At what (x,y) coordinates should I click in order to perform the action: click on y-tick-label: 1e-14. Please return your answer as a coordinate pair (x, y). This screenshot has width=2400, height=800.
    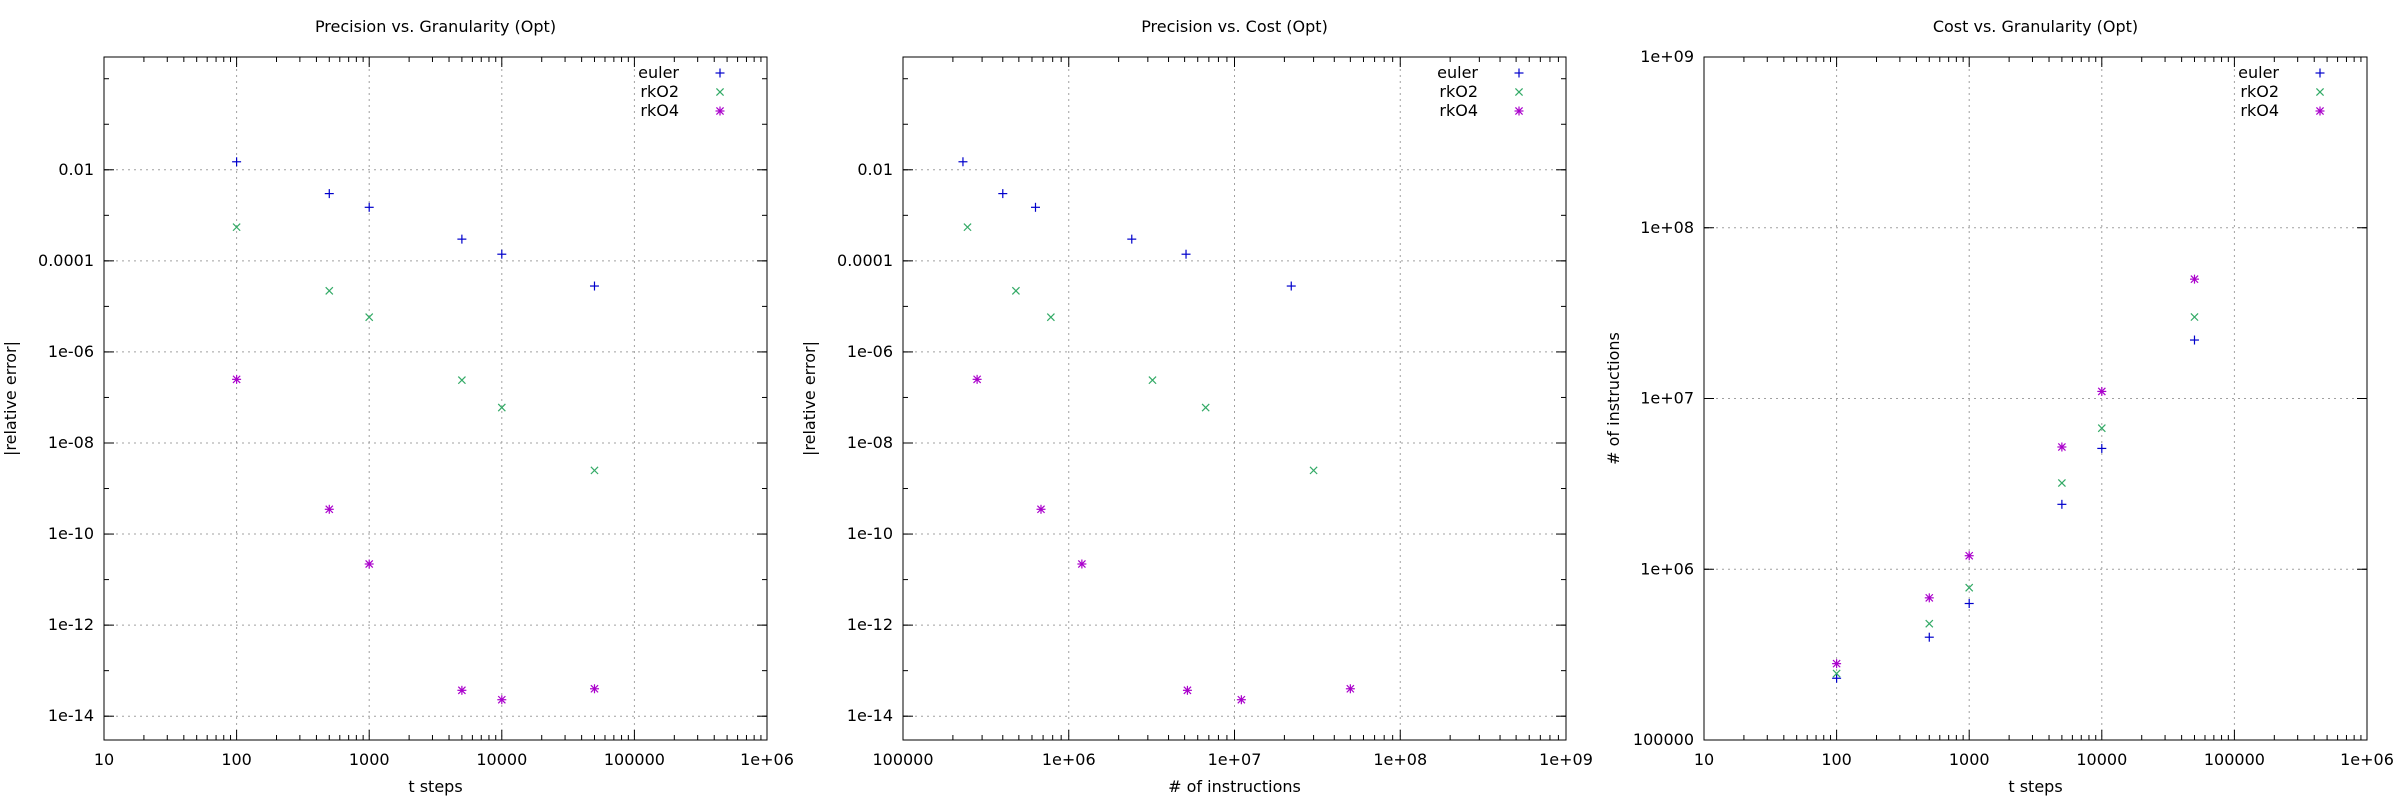
    Looking at the image, I should click on (870, 715).